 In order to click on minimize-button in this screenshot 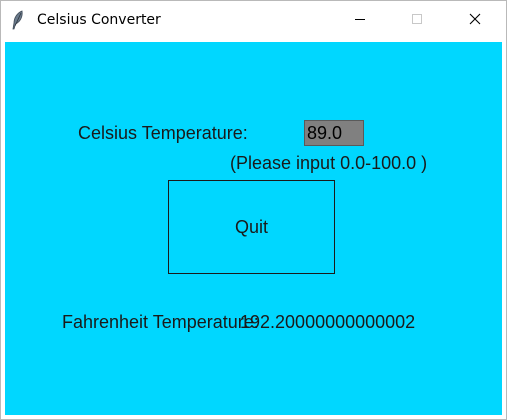, I will do `click(360, 20)`.